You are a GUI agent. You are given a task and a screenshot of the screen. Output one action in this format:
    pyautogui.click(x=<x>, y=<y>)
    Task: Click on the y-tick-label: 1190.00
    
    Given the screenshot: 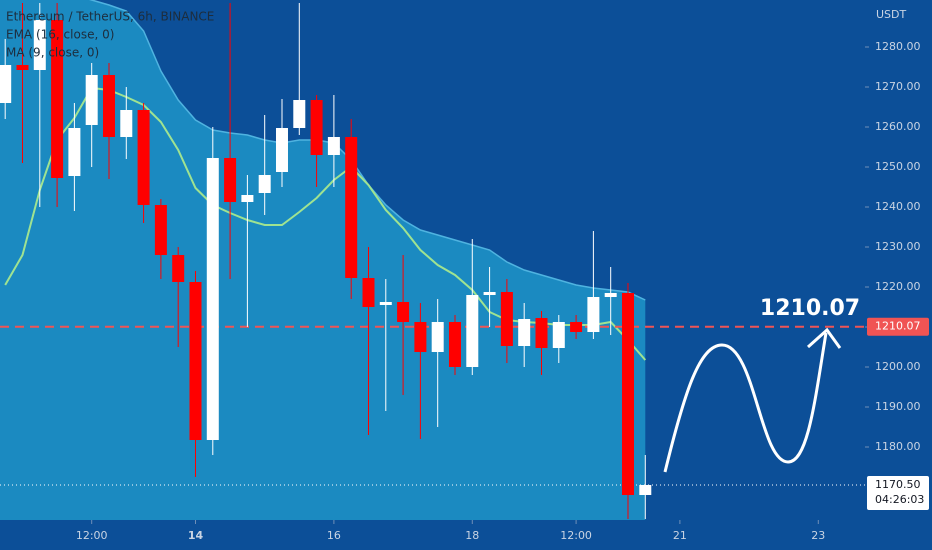 What is the action you would take?
    pyautogui.click(x=898, y=406)
    